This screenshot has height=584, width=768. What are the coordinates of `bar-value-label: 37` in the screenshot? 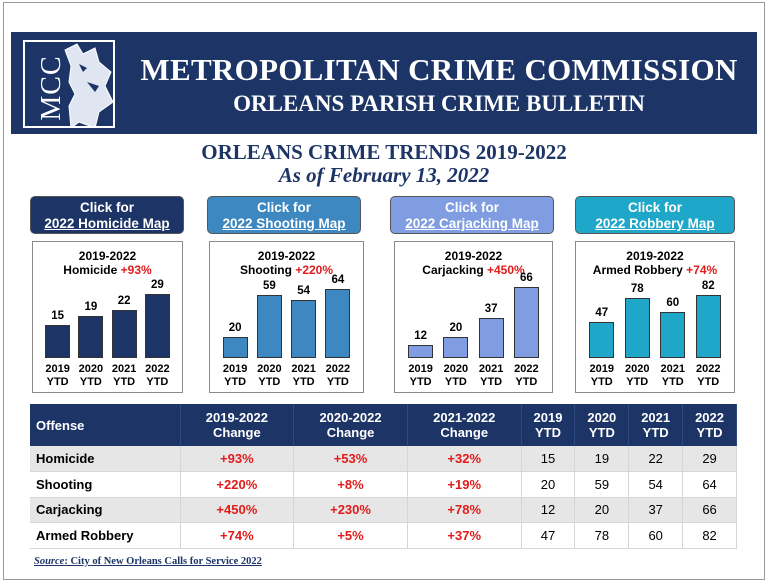 It's located at (491, 309).